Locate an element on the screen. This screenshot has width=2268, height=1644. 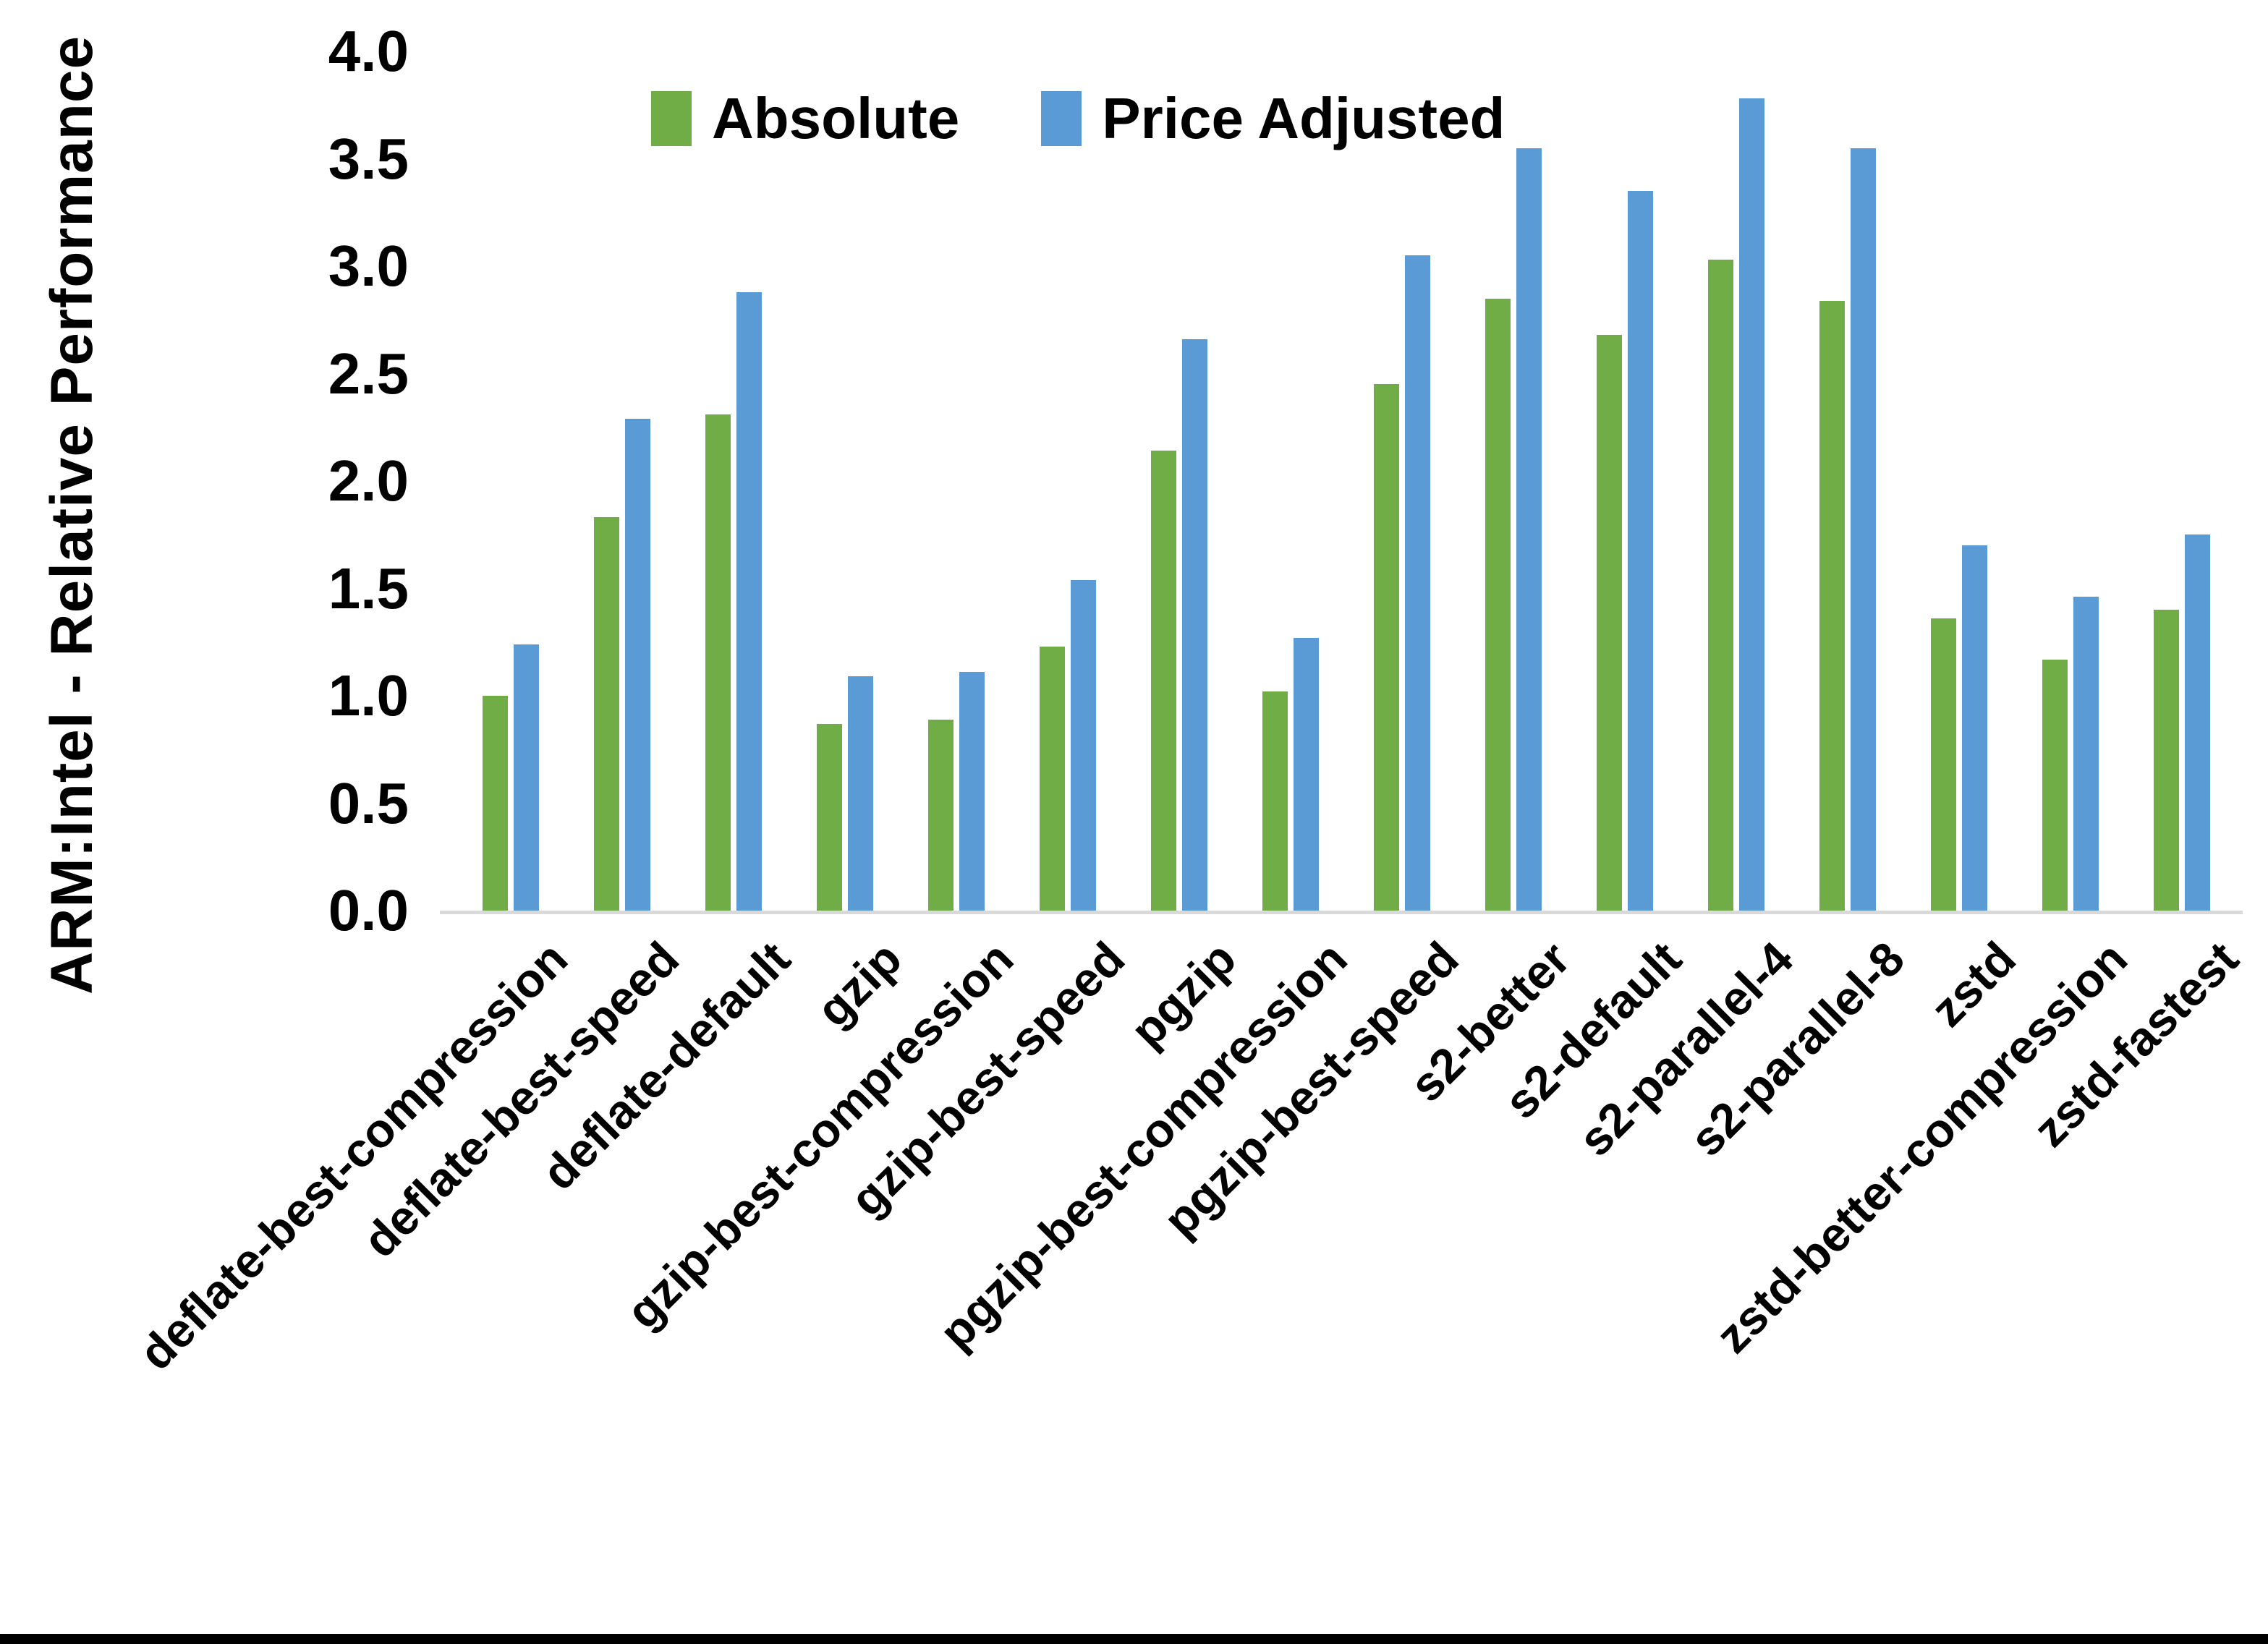
bar-price-adjusted-deflate-best-compression is located at coordinates (526, 777).